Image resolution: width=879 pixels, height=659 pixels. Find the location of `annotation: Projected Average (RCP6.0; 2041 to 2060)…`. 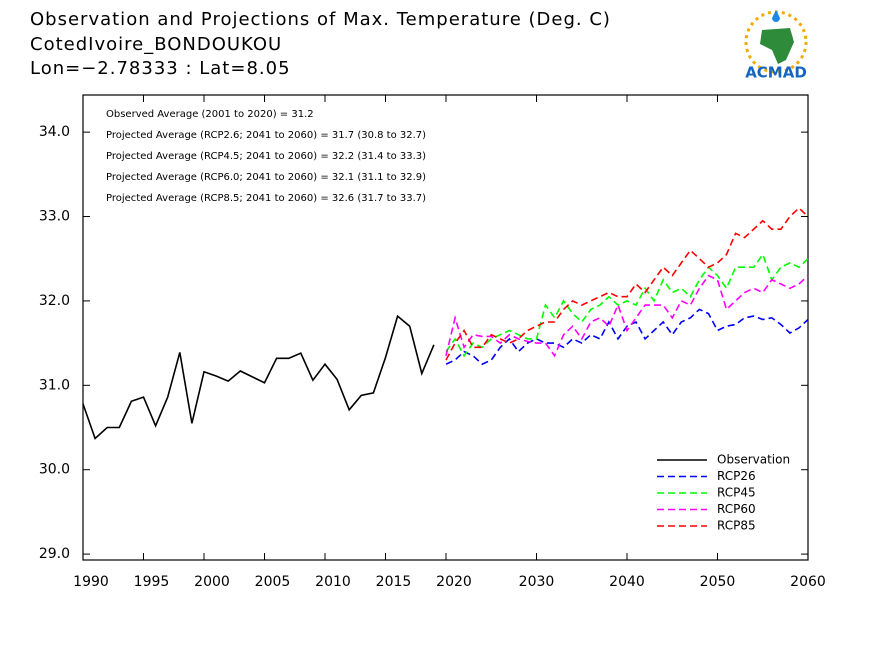

annotation: Projected Average (RCP6.0; 2041 to 2060)… is located at coordinates (266, 177).